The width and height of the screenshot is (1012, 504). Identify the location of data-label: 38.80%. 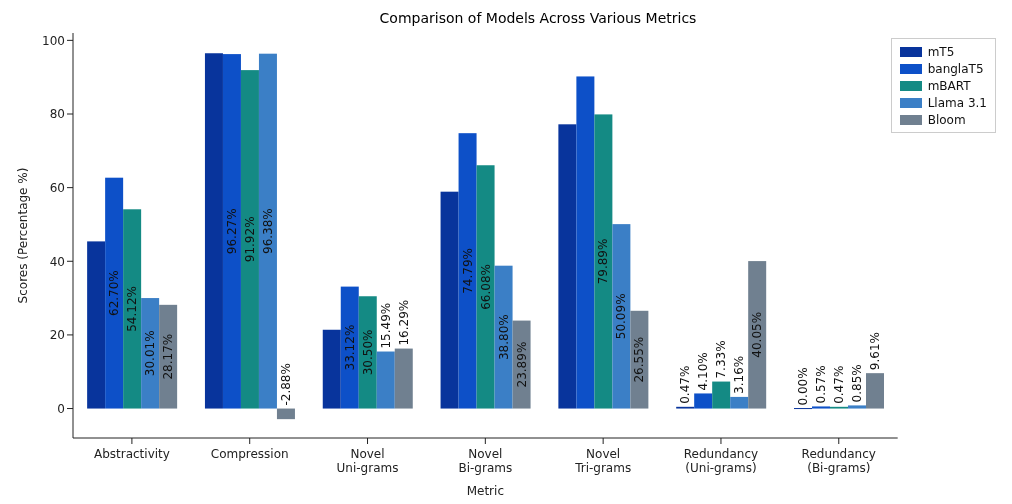
(503, 337).